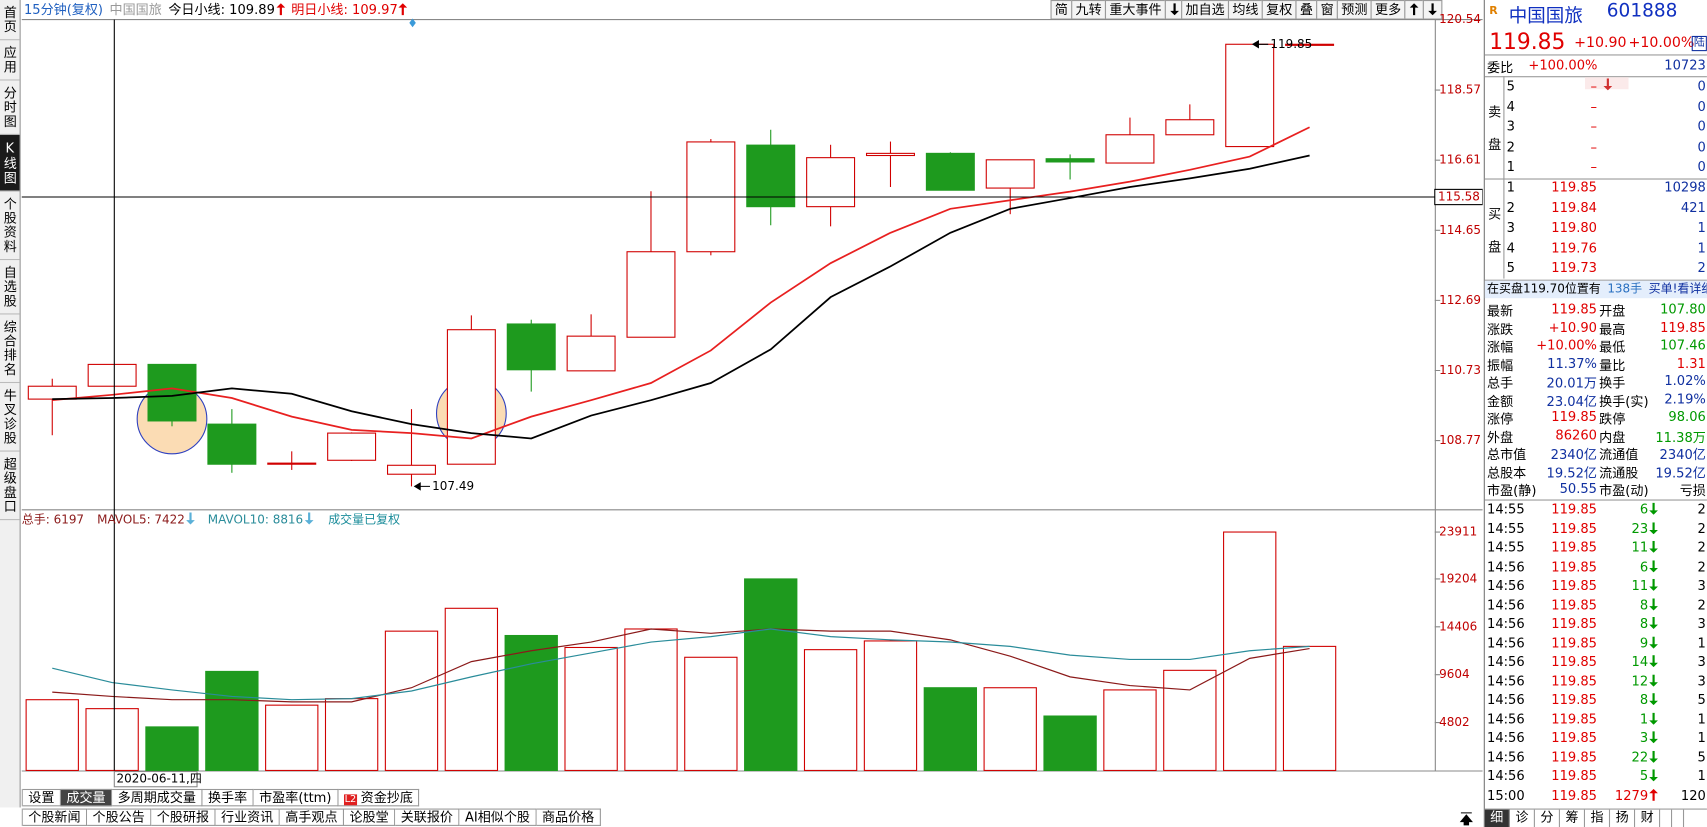 Image resolution: width=1707 pixels, height=827 pixels. Describe the element at coordinates (364, 519) in the screenshot. I see `volume-note: 成交量已复权` at that location.